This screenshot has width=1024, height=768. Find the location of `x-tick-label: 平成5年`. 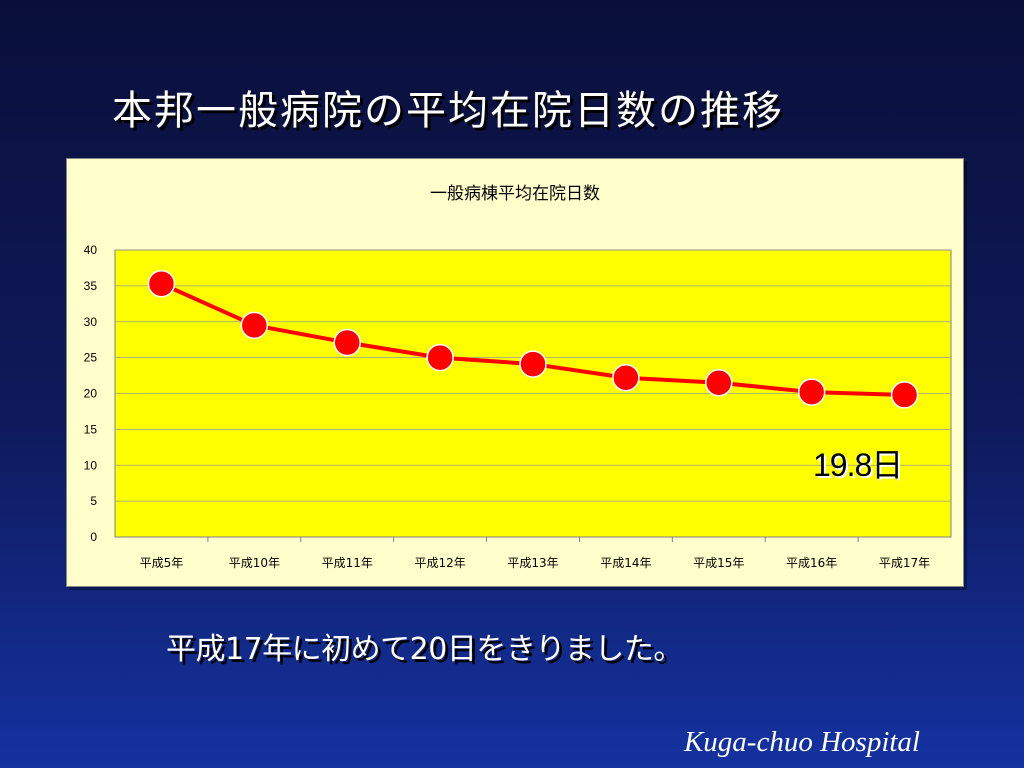

x-tick-label: 平成5年 is located at coordinates (162, 563).